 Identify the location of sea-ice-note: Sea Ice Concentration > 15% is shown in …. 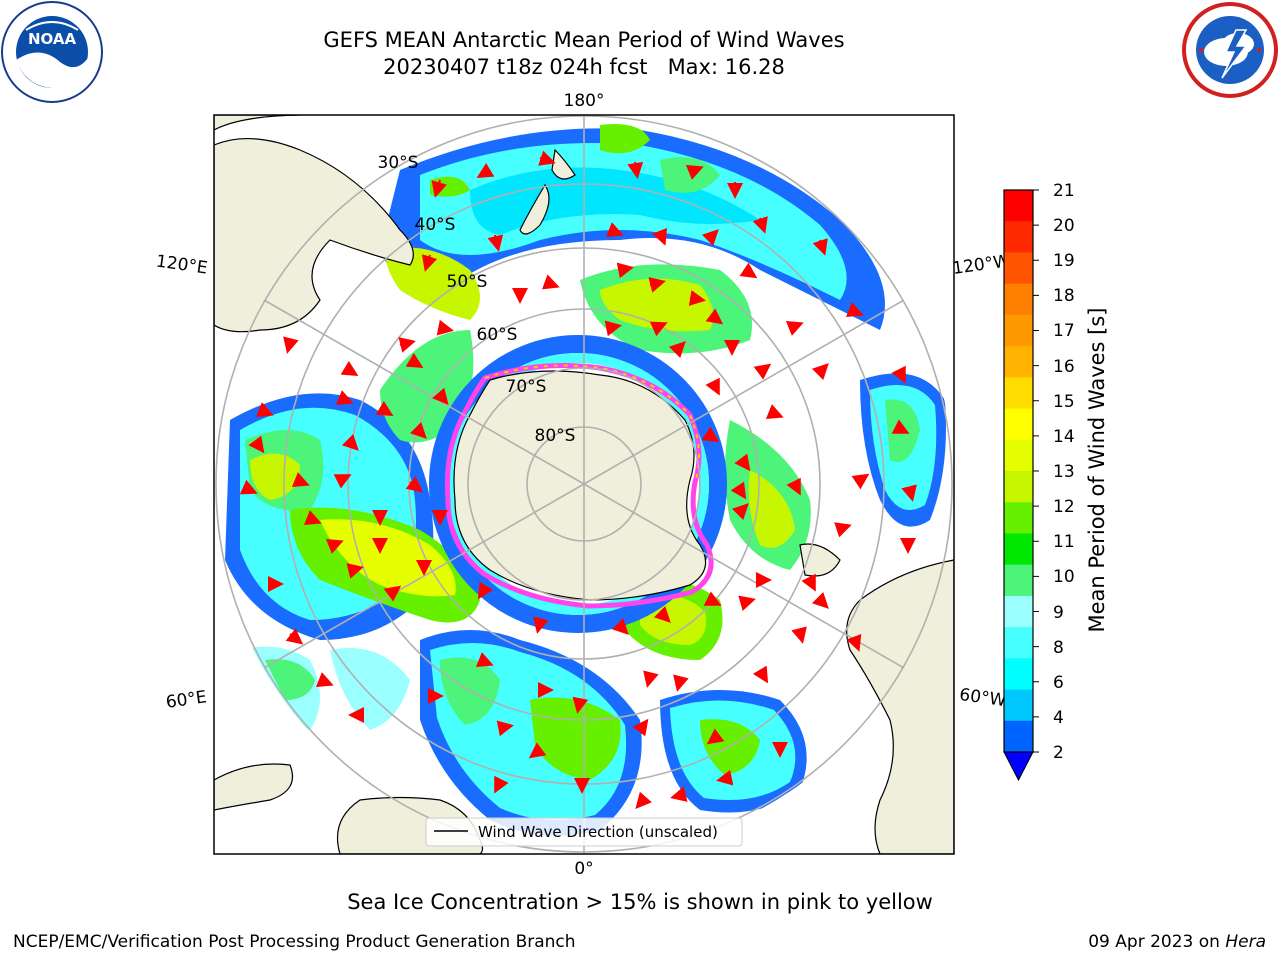
(640, 902).